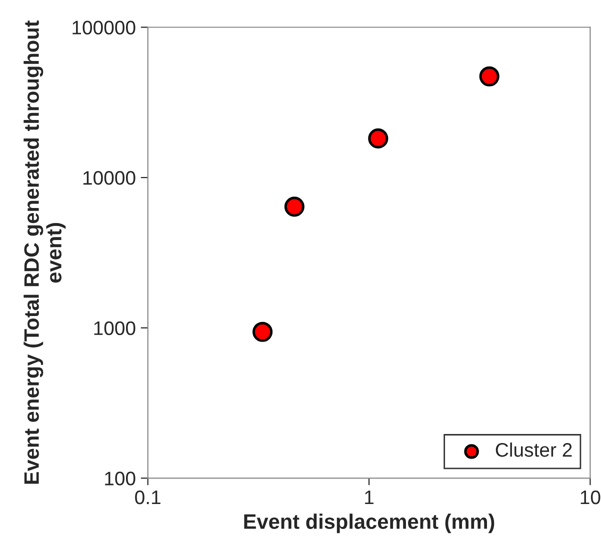 Image resolution: width=601 pixels, height=556 pixels. Describe the element at coordinates (147, 497) in the screenshot. I see `x-tick-label: 0.1` at that location.